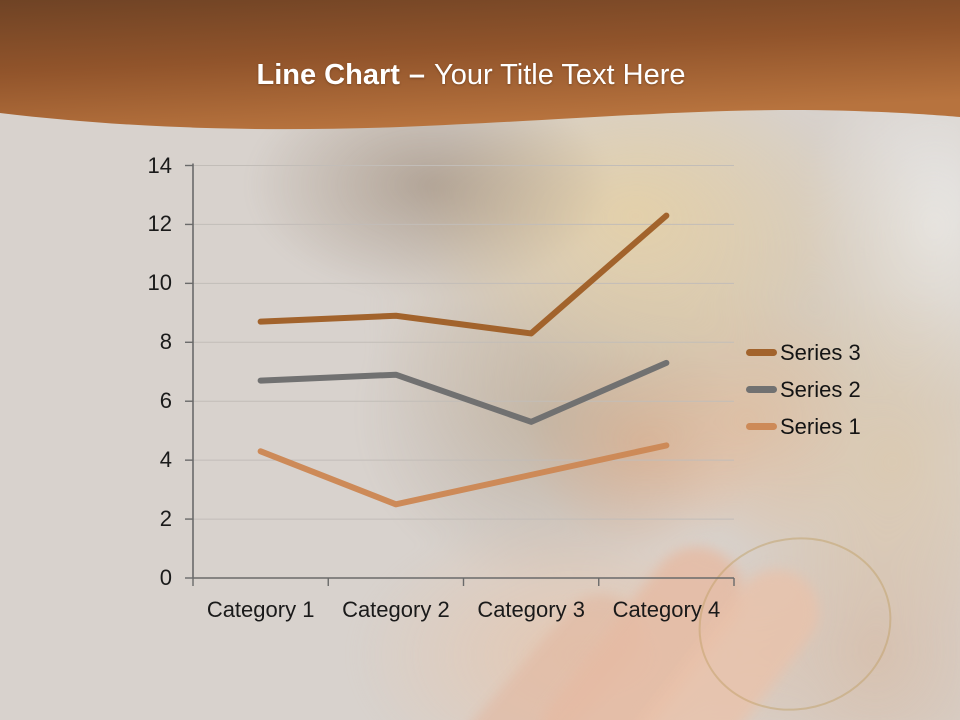 Image resolution: width=960 pixels, height=720 pixels. Describe the element at coordinates (666, 609) in the screenshot. I see `x-axis-category-label: Category 4` at that location.